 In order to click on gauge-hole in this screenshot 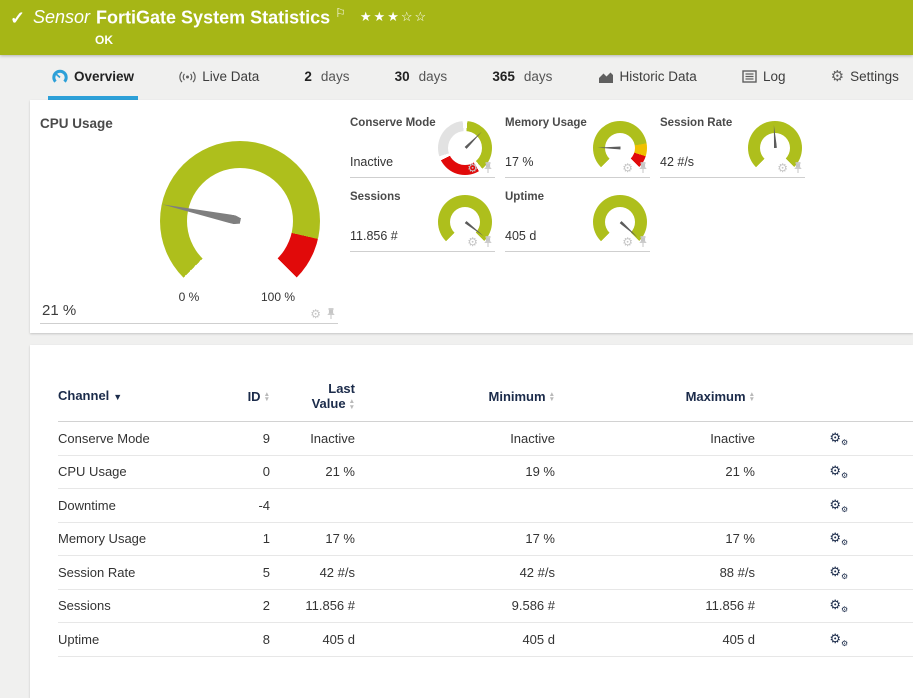, I will do `click(465, 222)`.